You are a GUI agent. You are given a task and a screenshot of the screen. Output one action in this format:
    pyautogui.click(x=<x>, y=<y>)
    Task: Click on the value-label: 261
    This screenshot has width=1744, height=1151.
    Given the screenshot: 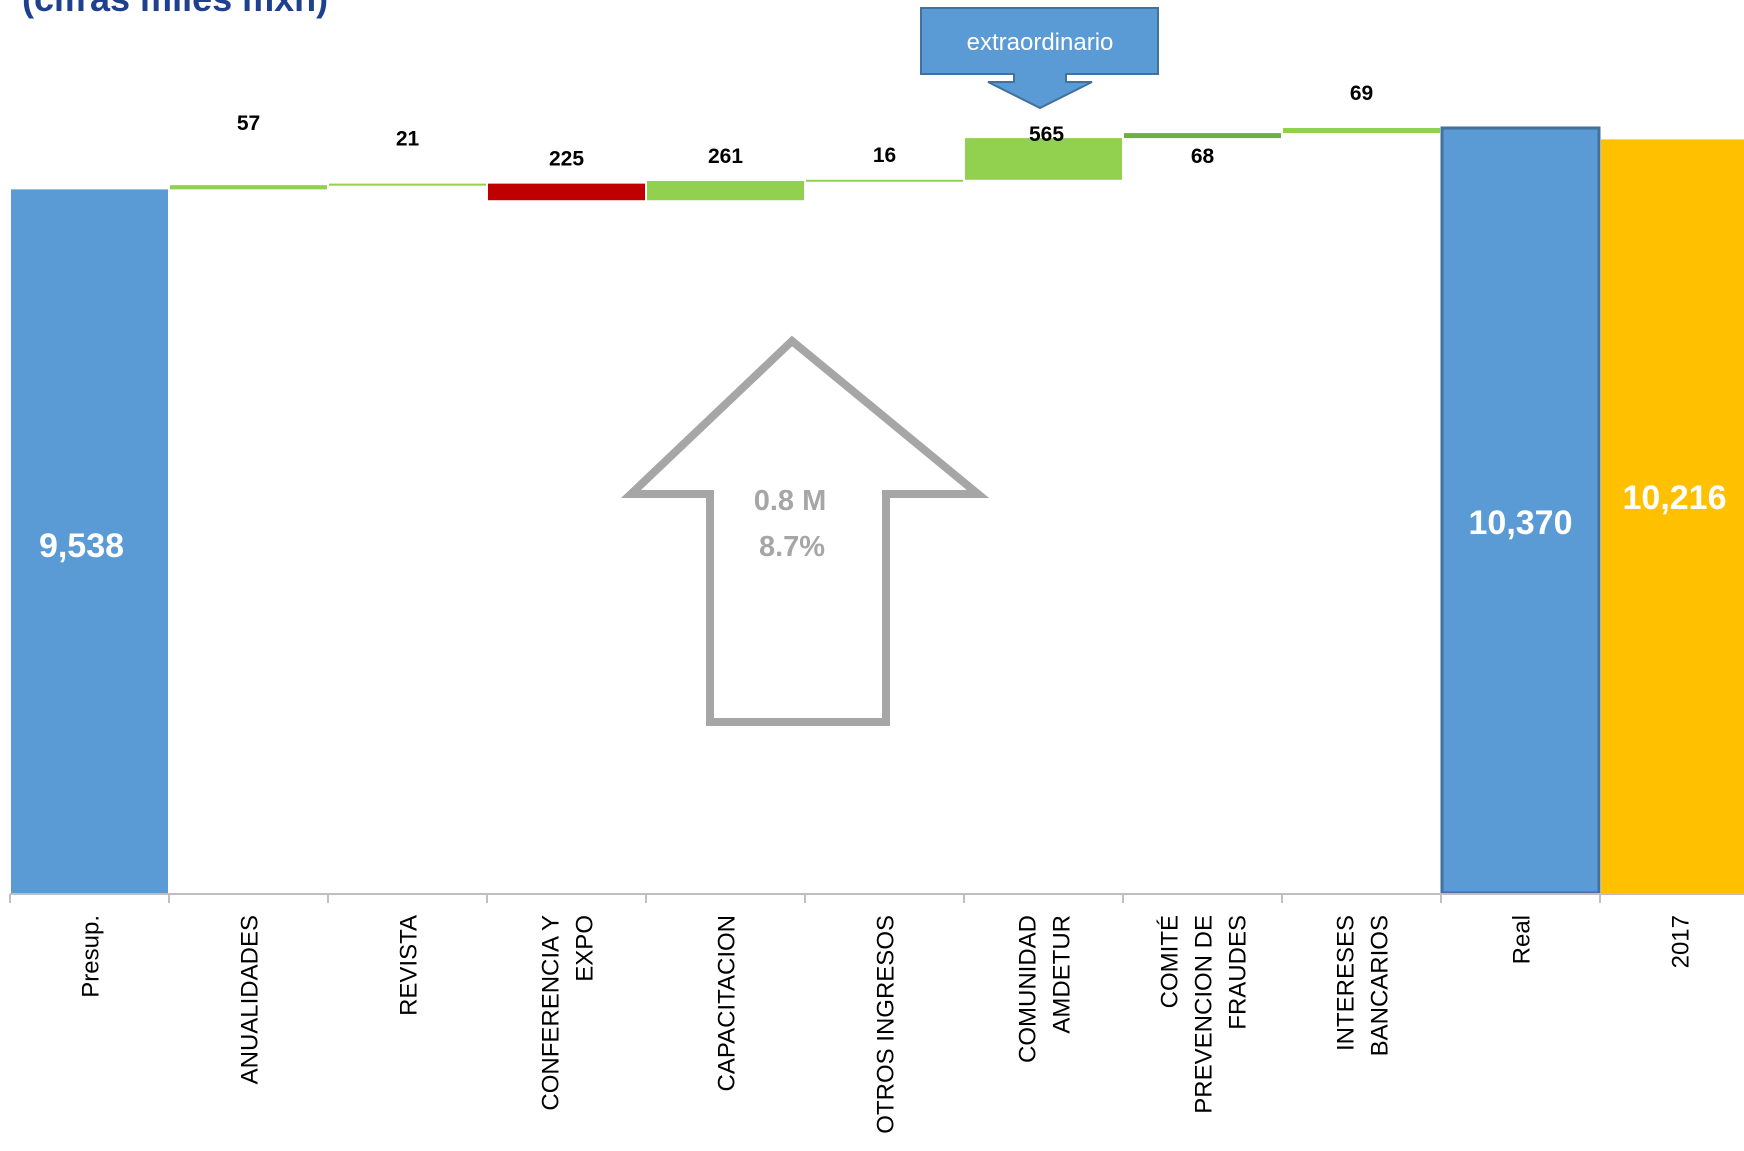 What is the action you would take?
    pyautogui.click(x=725, y=156)
    